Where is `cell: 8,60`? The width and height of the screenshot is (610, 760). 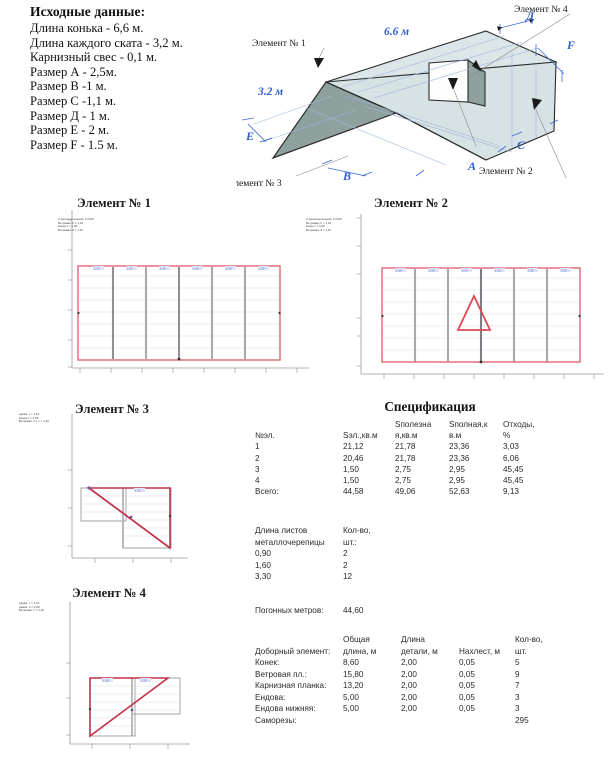 cell: 8,60 is located at coordinates (351, 662).